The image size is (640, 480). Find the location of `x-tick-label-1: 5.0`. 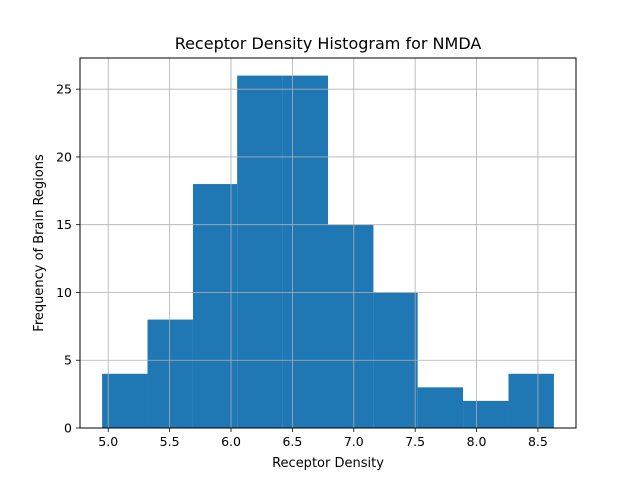

x-tick-label-1: 5.0 is located at coordinates (108, 441).